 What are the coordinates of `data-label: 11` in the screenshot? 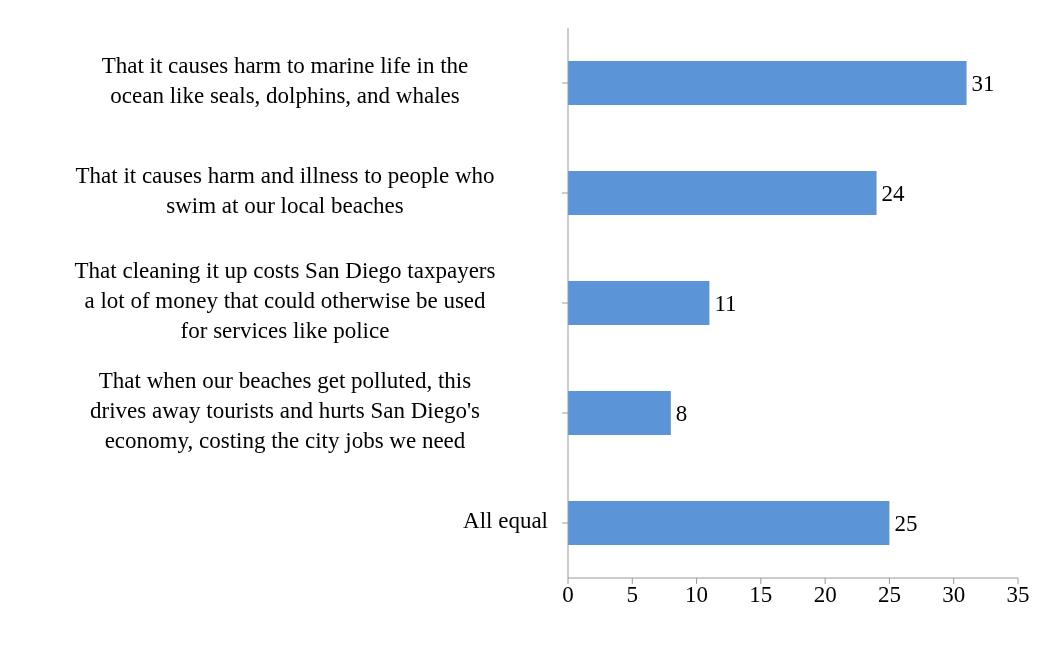 It's located at (725, 304).